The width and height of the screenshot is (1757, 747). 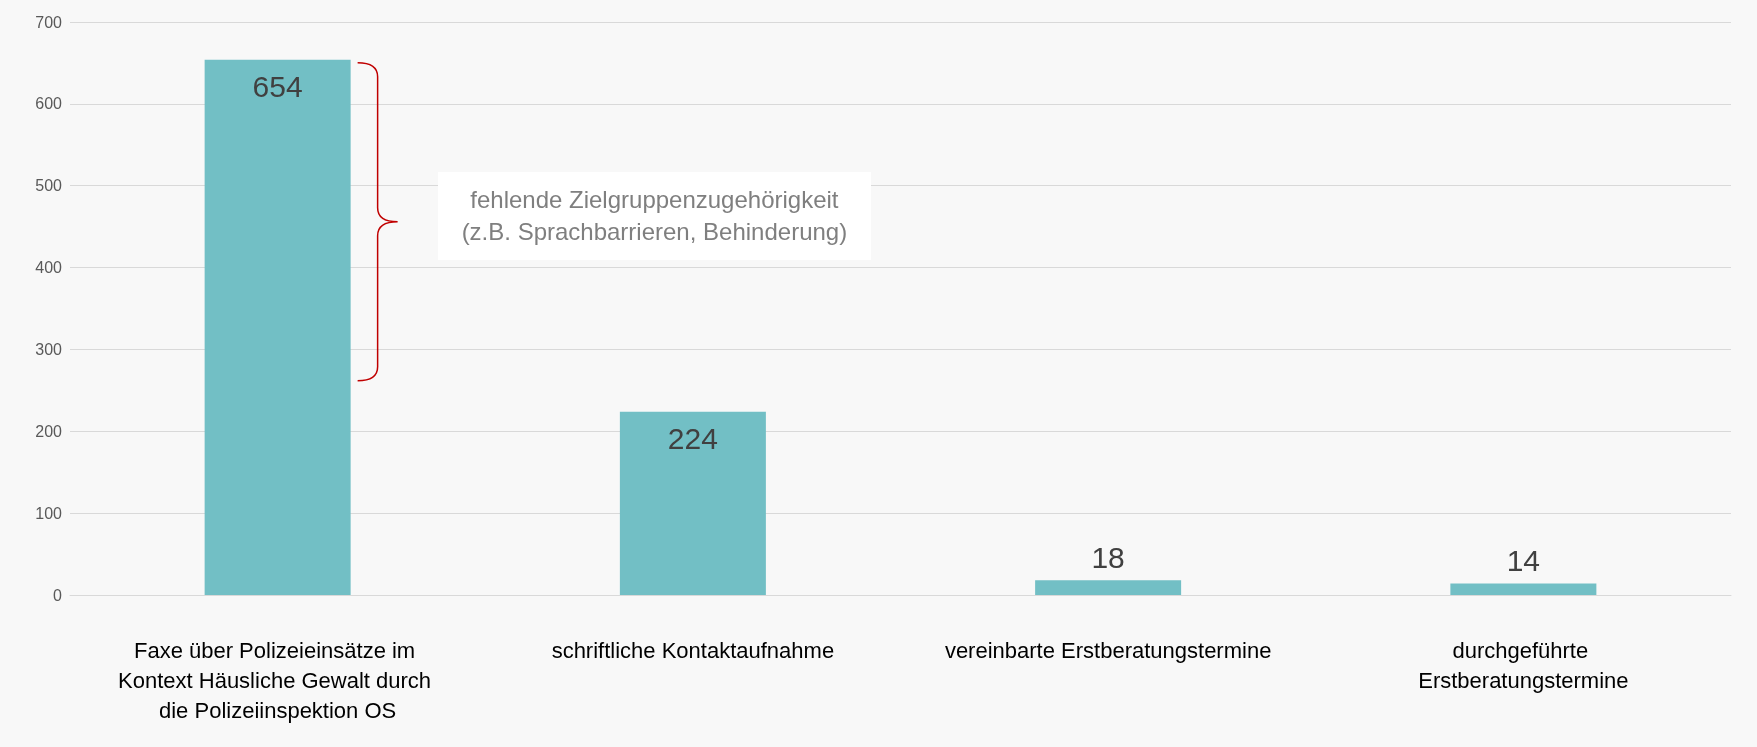 I want to click on x-tick-label: Faxe über Polizeieinsätze im Kontext Häusliche Gewalt durch die Polizeiinspektion OS, so click(x=278, y=680).